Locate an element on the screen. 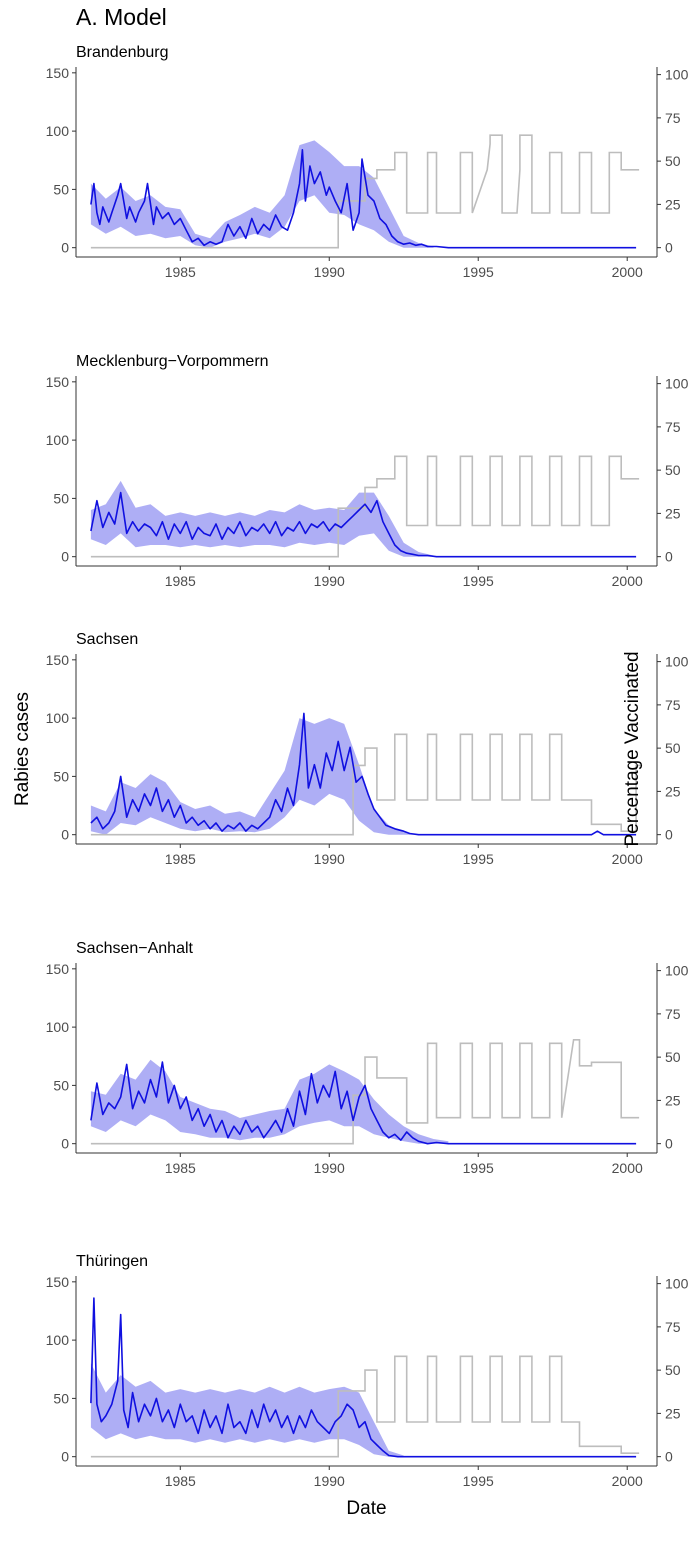 This screenshot has width=698, height=1544. panel-title: Sachsen−Anhalt is located at coordinates (135, 948).